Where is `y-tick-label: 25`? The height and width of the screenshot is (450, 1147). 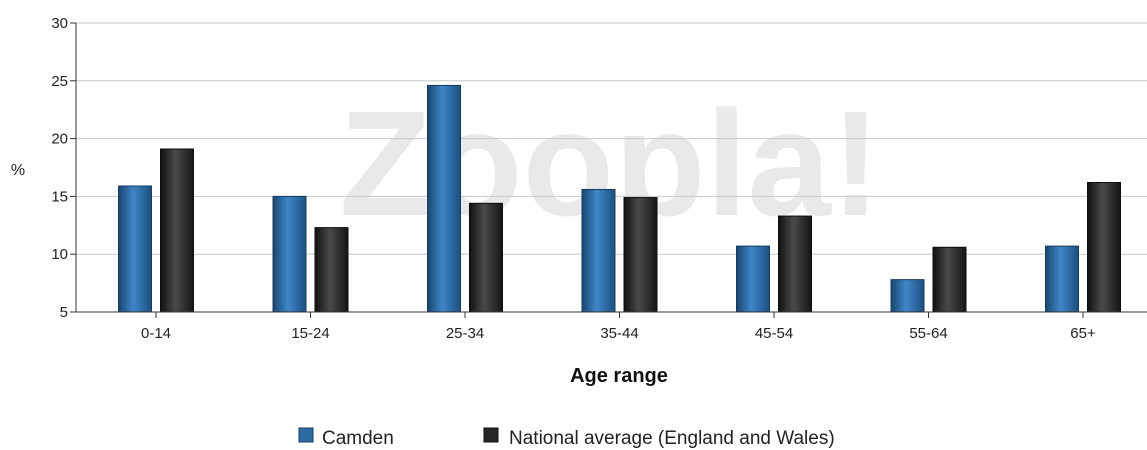
y-tick-label: 25 is located at coordinates (59, 81).